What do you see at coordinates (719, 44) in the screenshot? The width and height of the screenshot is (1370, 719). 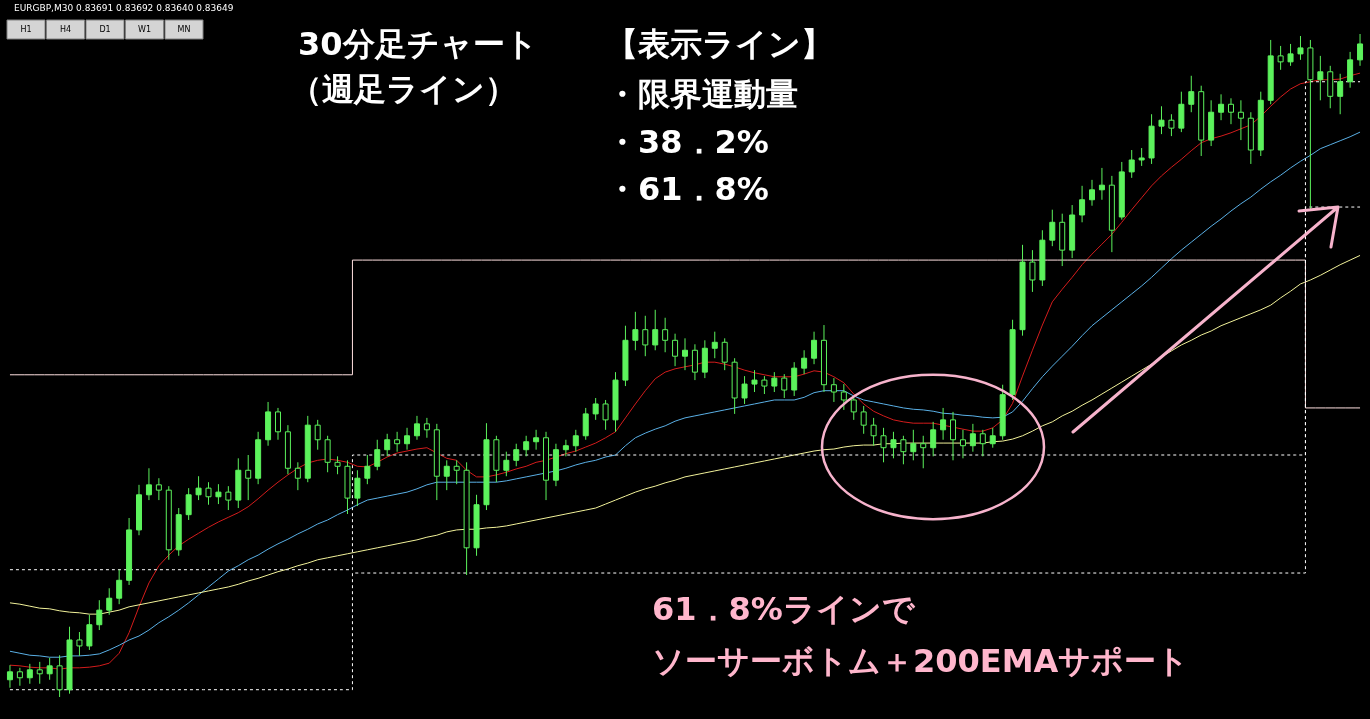 I see `annotation: 【表示ライン】` at bounding box center [719, 44].